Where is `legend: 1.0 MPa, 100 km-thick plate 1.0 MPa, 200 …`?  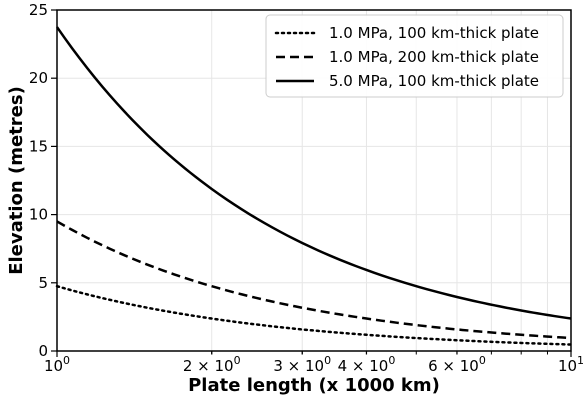 legend: 1.0 MPa, 100 km-thick plate 1.0 MPa, 200 … is located at coordinates (414, 56).